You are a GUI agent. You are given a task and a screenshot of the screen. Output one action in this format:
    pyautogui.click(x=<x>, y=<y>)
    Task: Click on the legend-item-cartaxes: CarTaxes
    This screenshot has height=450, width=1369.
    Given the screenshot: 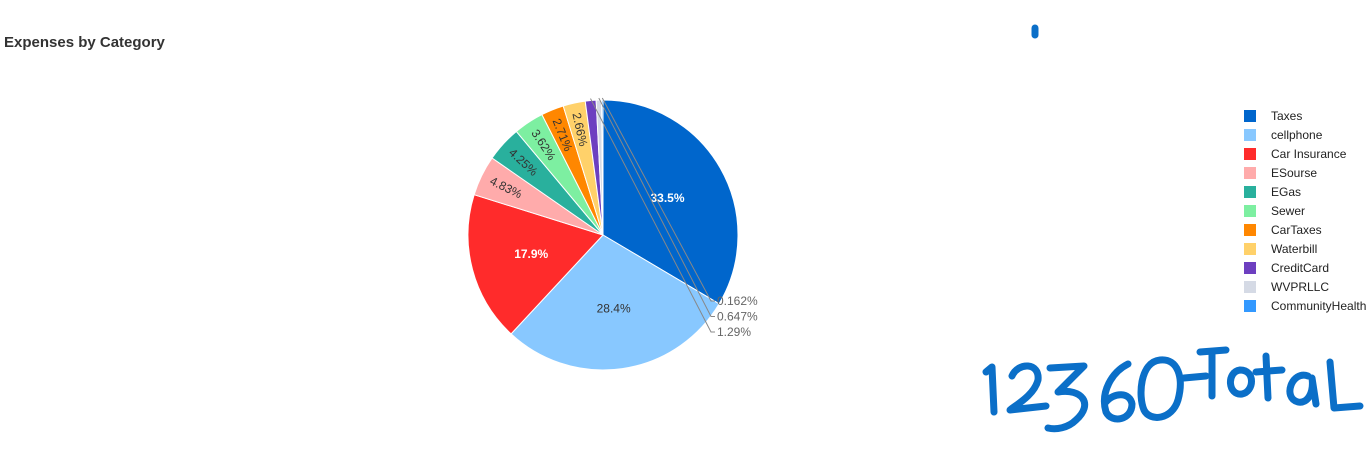 What is the action you would take?
    pyautogui.click(x=1305, y=229)
    